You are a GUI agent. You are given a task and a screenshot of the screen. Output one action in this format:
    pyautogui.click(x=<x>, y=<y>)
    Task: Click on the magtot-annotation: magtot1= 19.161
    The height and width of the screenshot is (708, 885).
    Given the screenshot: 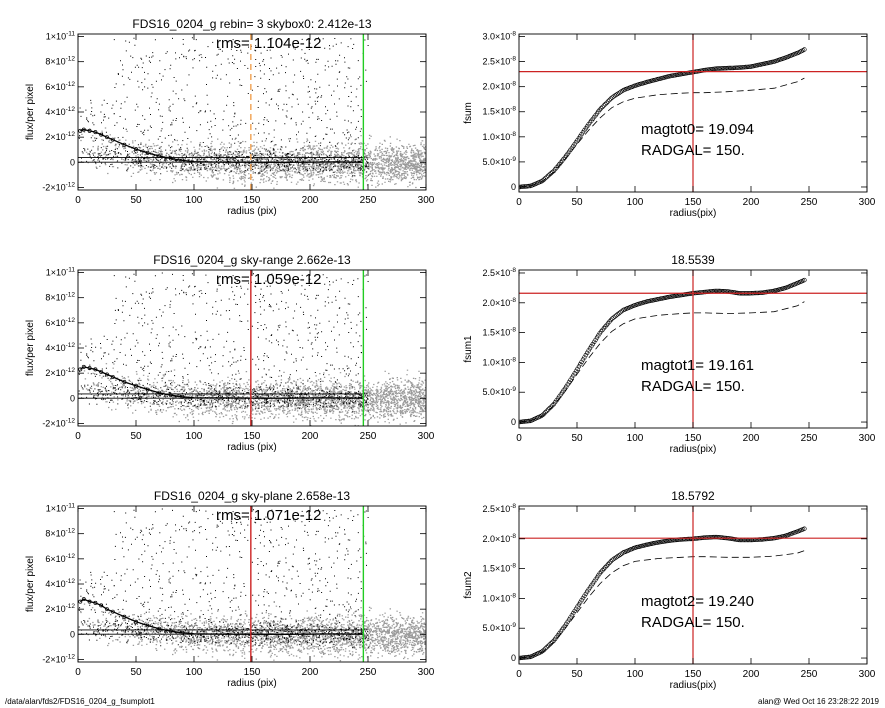 What is the action you would take?
    pyautogui.click(x=697, y=365)
    